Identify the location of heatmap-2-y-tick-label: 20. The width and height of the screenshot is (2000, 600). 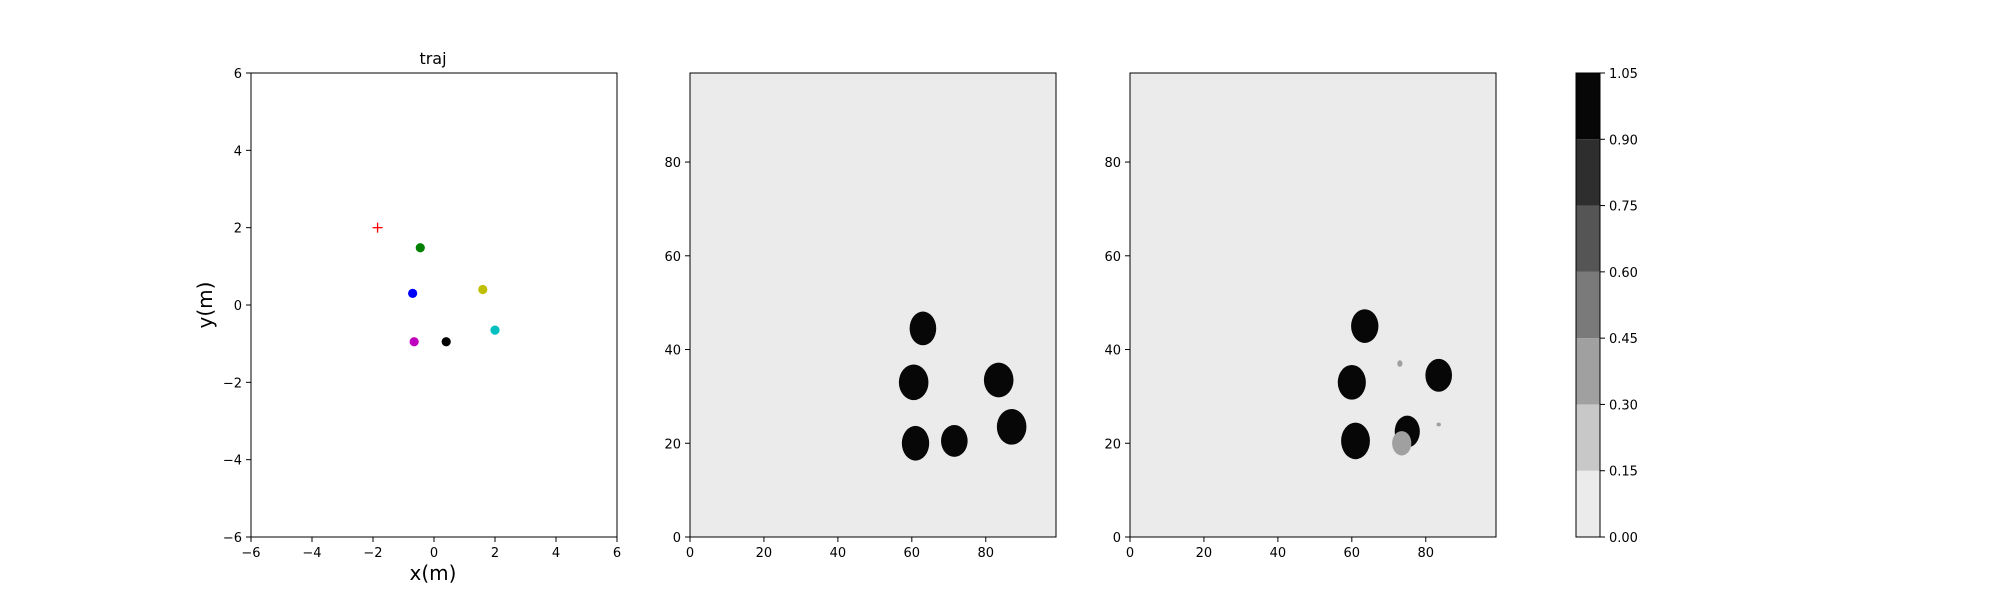
(1112, 444).